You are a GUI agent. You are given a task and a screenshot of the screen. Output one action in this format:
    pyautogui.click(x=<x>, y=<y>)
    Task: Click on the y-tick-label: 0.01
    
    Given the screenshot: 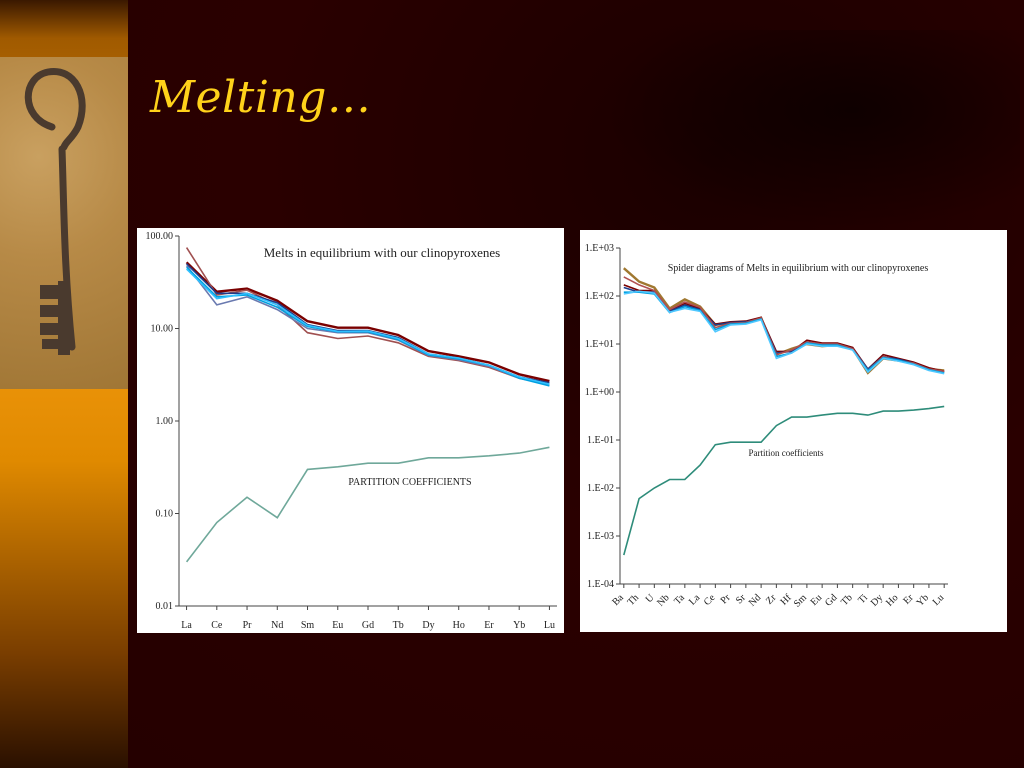 What is the action you would take?
    pyautogui.click(x=165, y=606)
    